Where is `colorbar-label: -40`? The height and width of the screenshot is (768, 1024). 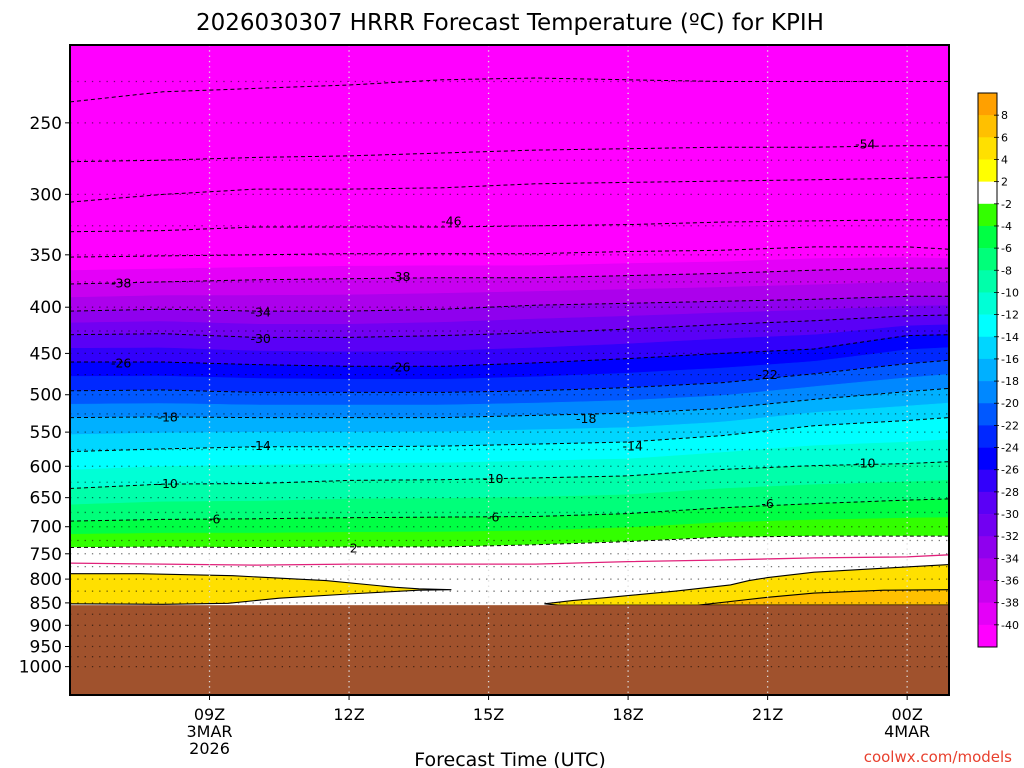 colorbar-label: -40 is located at coordinates (1010, 625).